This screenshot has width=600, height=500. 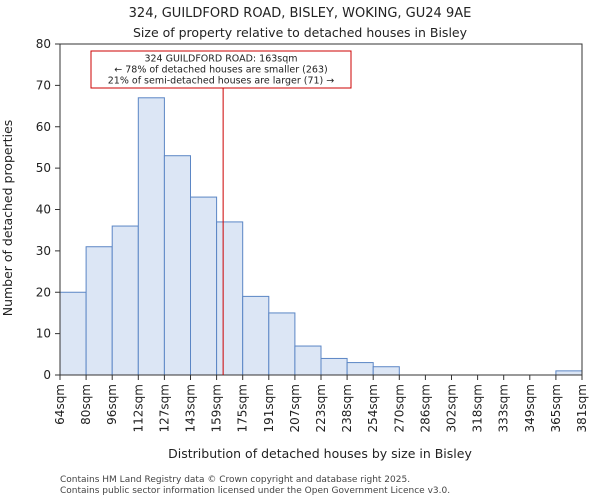 What do you see at coordinates (43, 127) in the screenshot?
I see `y-tick-label: 60` at bounding box center [43, 127].